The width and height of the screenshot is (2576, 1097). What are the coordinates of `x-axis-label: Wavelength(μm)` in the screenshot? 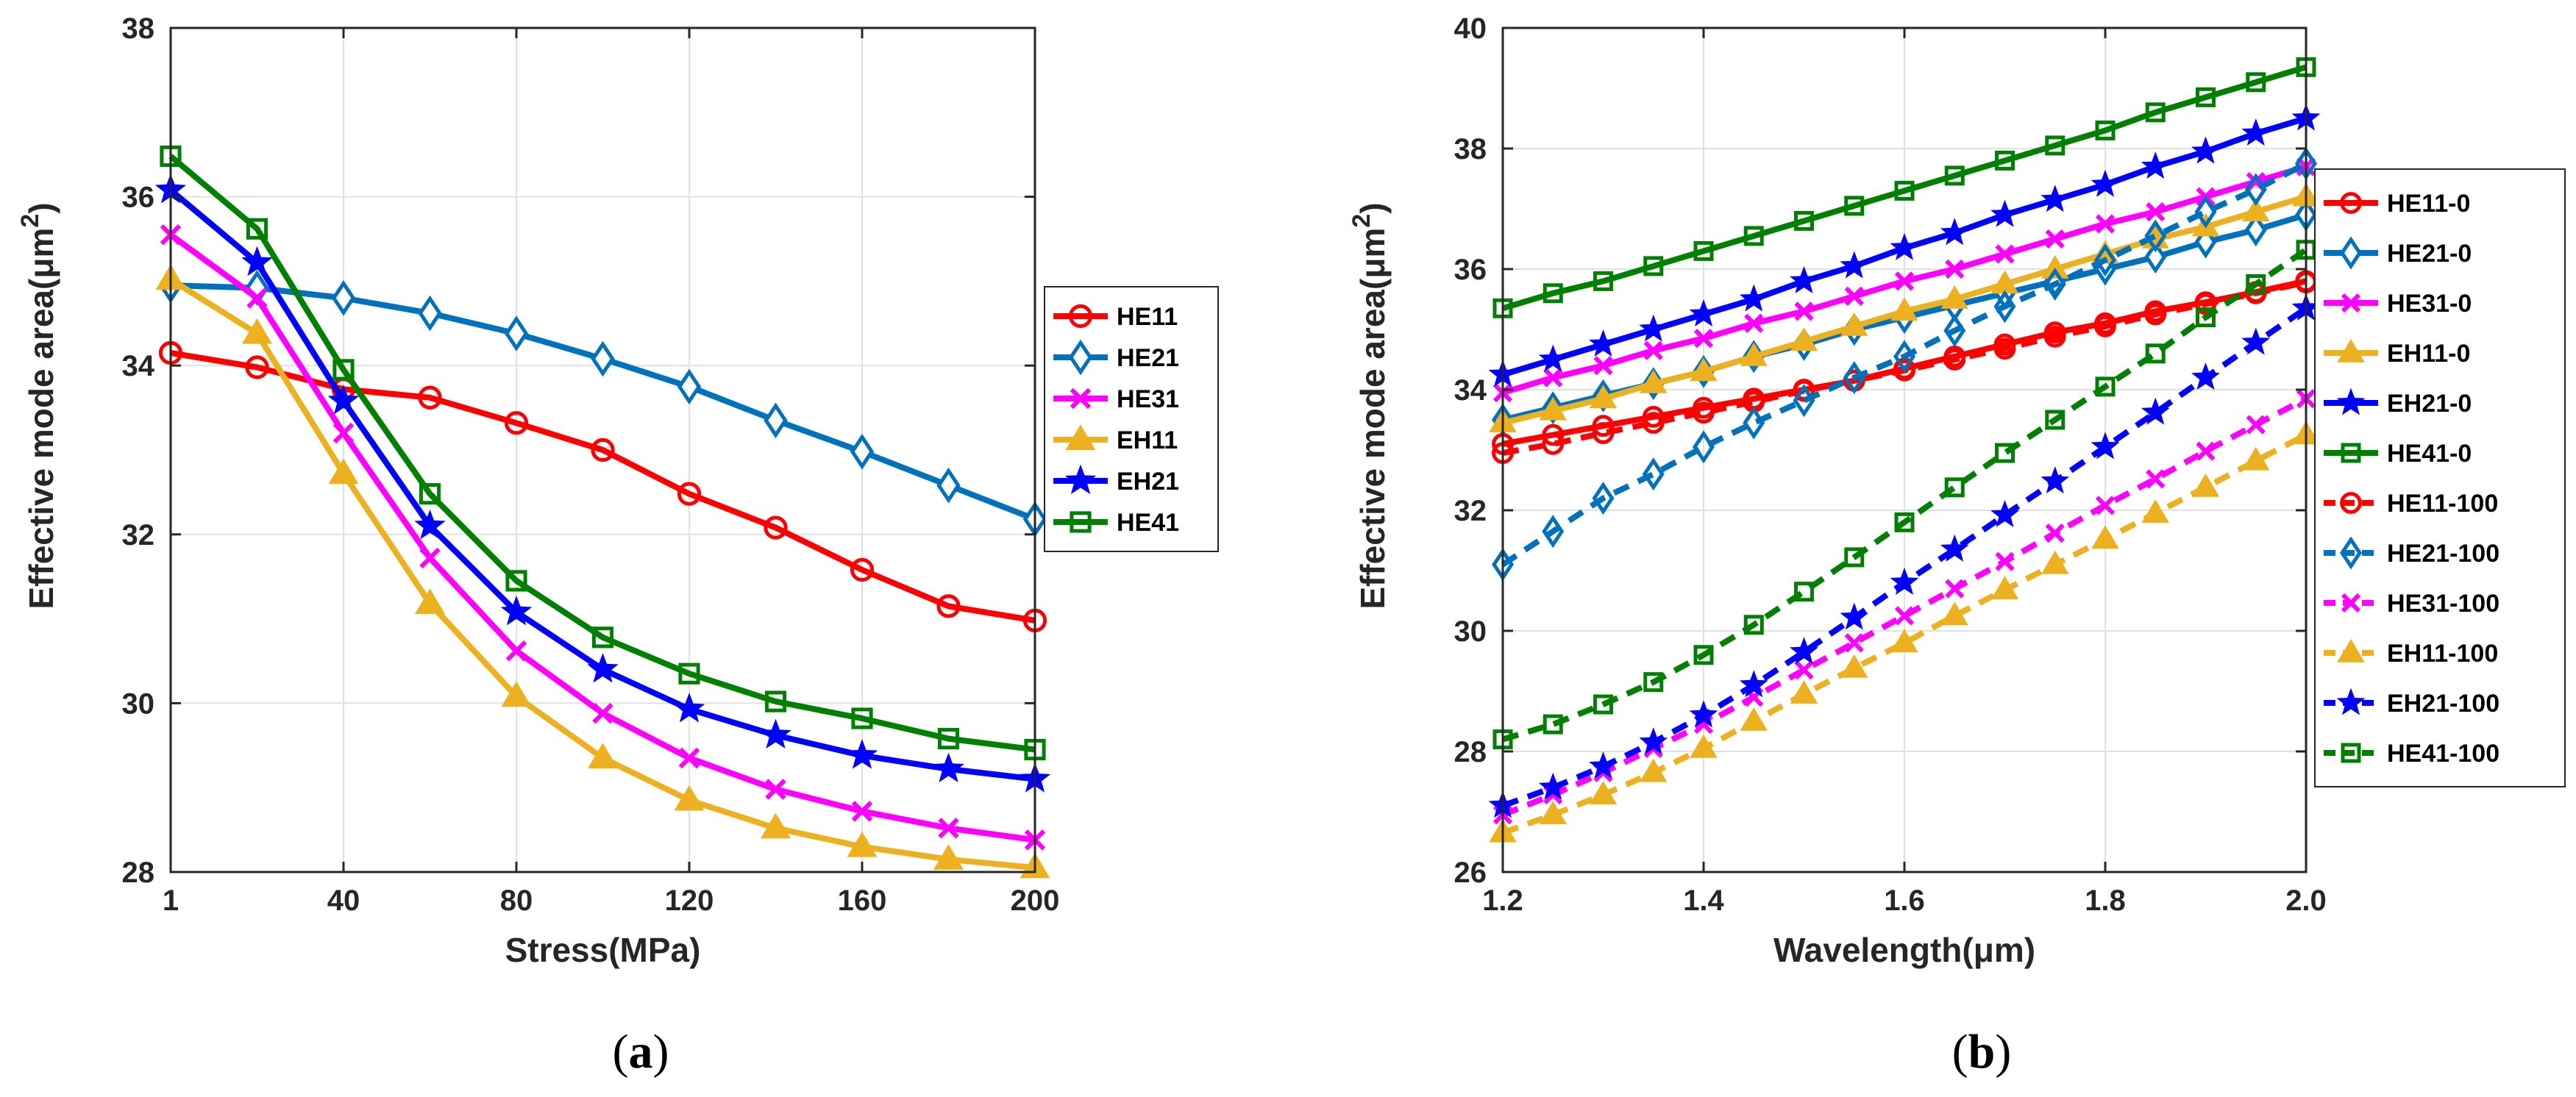 It's located at (1904, 950).